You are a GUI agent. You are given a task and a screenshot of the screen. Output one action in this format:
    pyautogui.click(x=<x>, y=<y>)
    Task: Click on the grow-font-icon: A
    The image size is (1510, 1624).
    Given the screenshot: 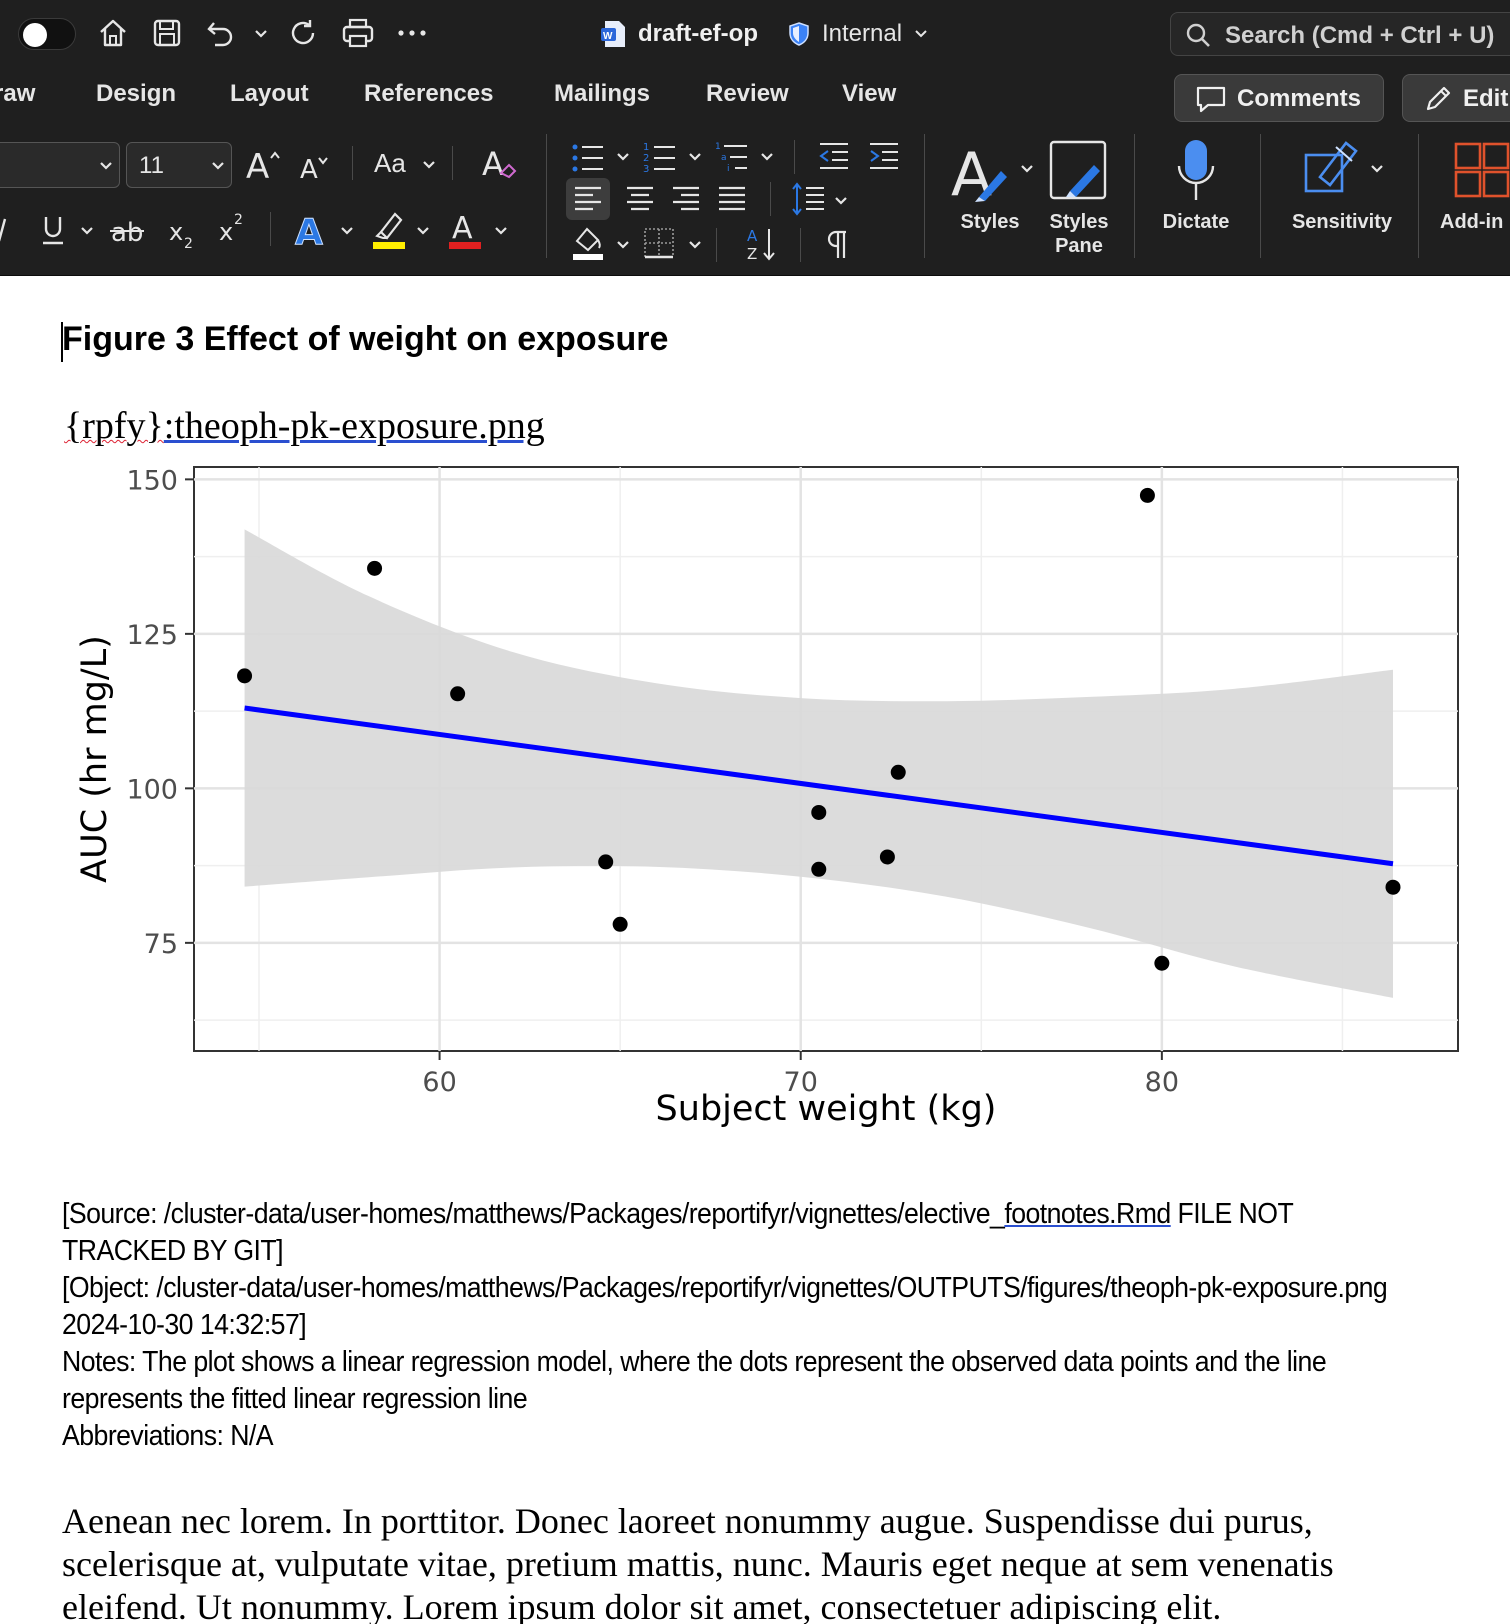 What is the action you would take?
    pyautogui.click(x=264, y=164)
    